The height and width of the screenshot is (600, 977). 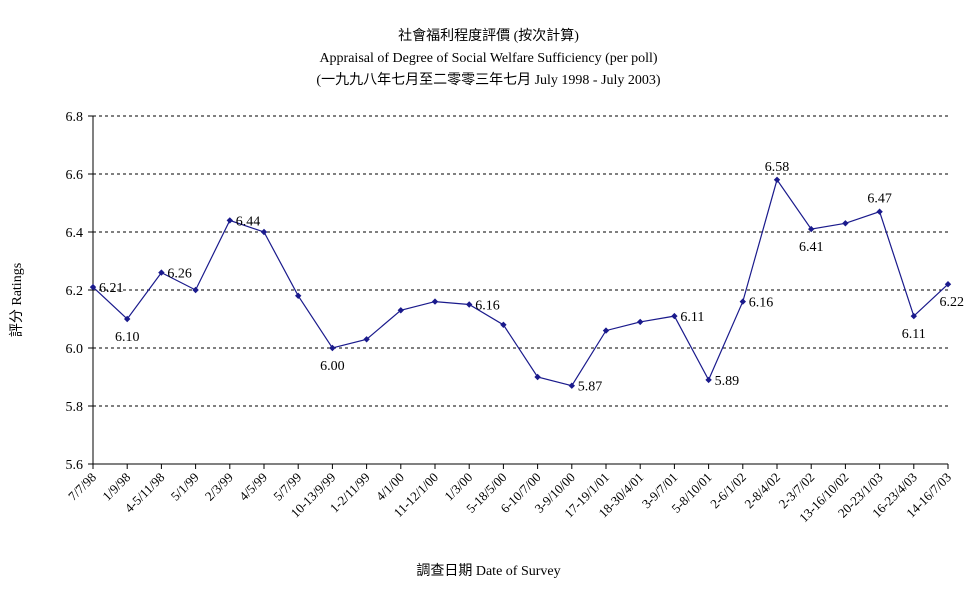 I want to click on data-label: 6.10, so click(x=127, y=337).